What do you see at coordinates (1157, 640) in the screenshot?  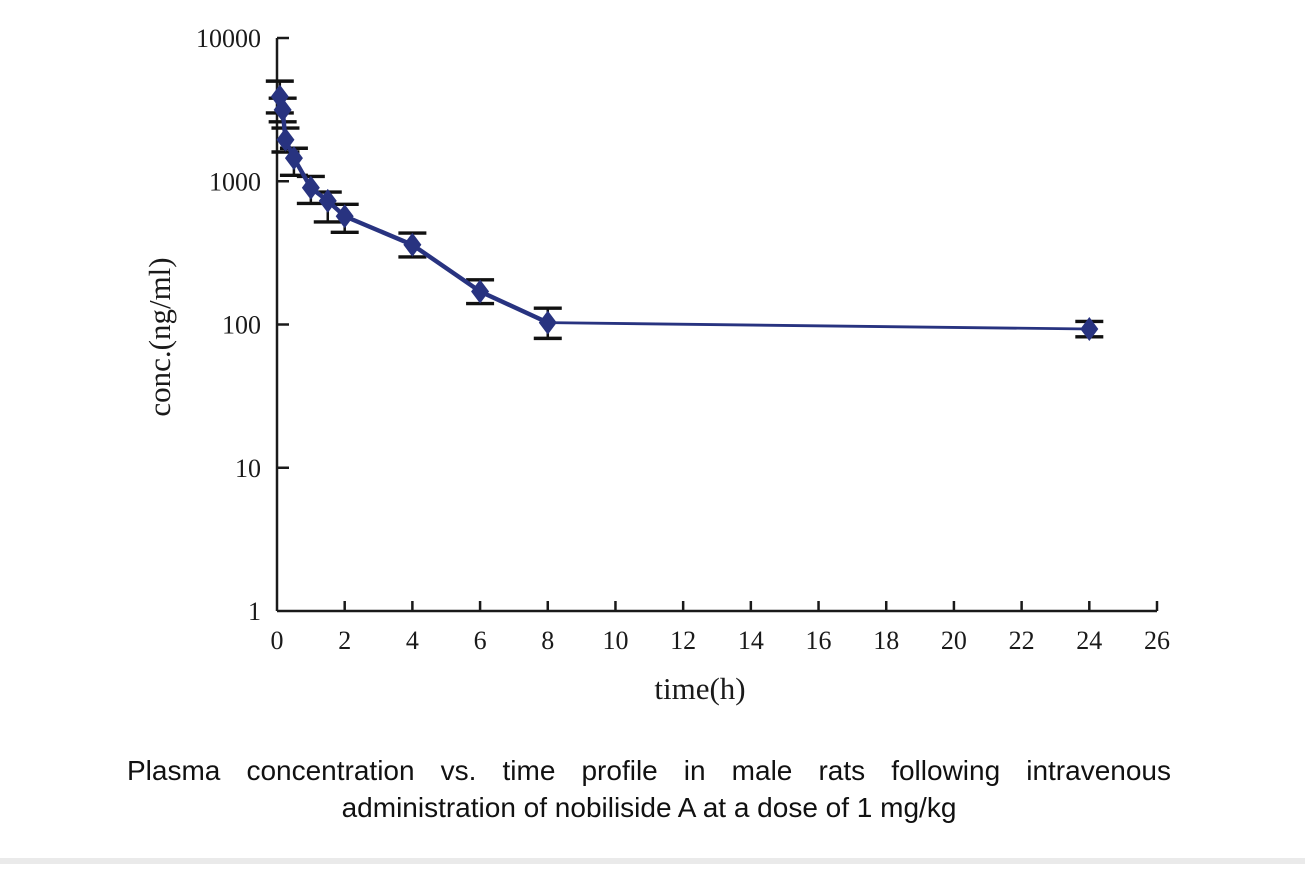 I see `x-tick-label: 26` at bounding box center [1157, 640].